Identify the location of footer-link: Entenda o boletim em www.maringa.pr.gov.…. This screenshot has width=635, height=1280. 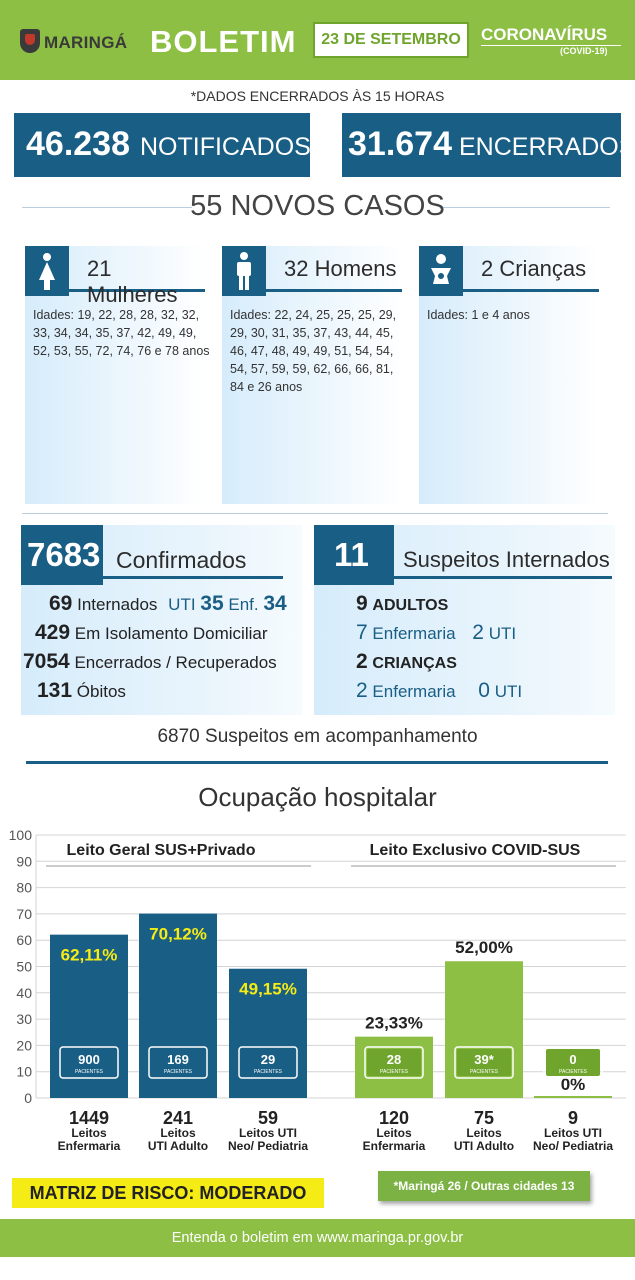
(317, 1238).